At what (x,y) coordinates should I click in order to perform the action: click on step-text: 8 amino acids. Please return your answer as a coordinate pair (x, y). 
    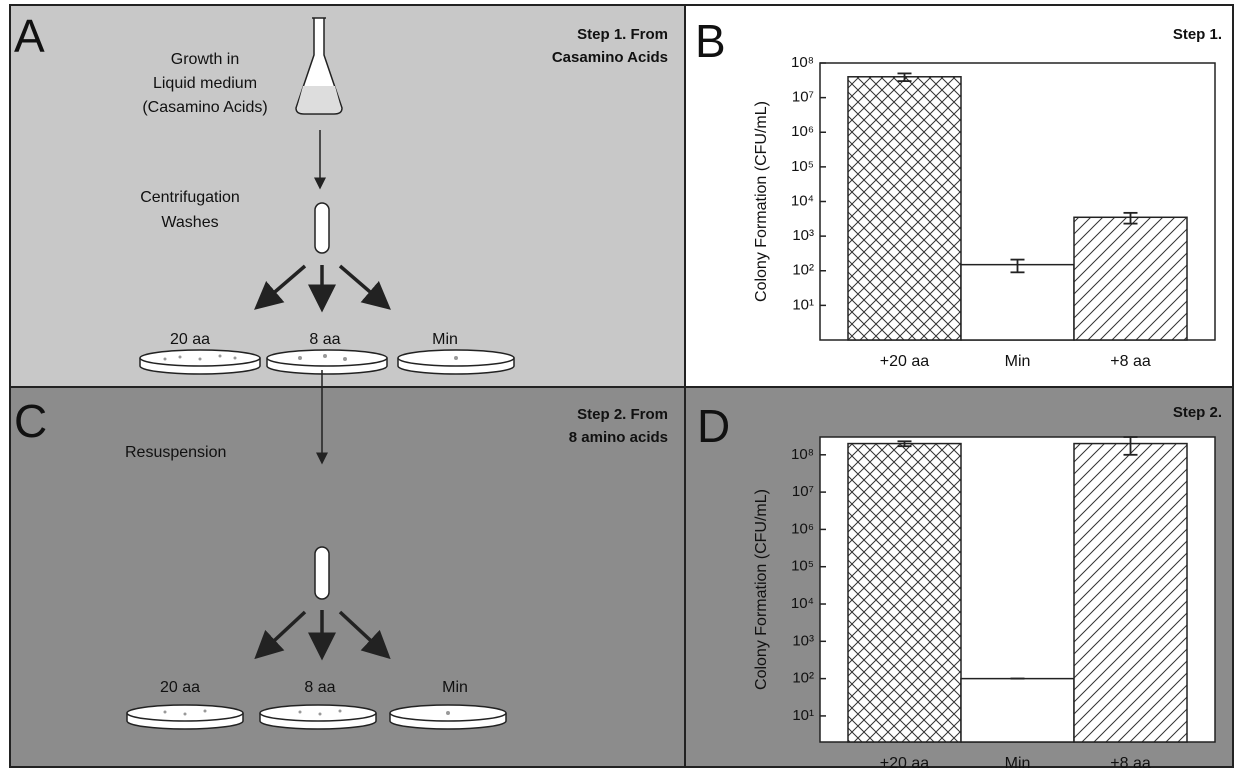
    Looking at the image, I should click on (618, 437).